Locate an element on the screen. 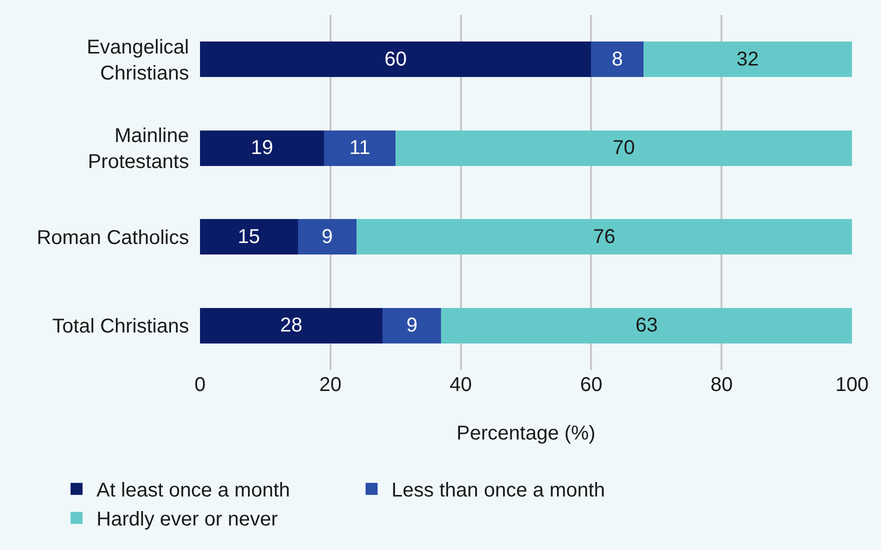  data-label: 11 is located at coordinates (359, 148).